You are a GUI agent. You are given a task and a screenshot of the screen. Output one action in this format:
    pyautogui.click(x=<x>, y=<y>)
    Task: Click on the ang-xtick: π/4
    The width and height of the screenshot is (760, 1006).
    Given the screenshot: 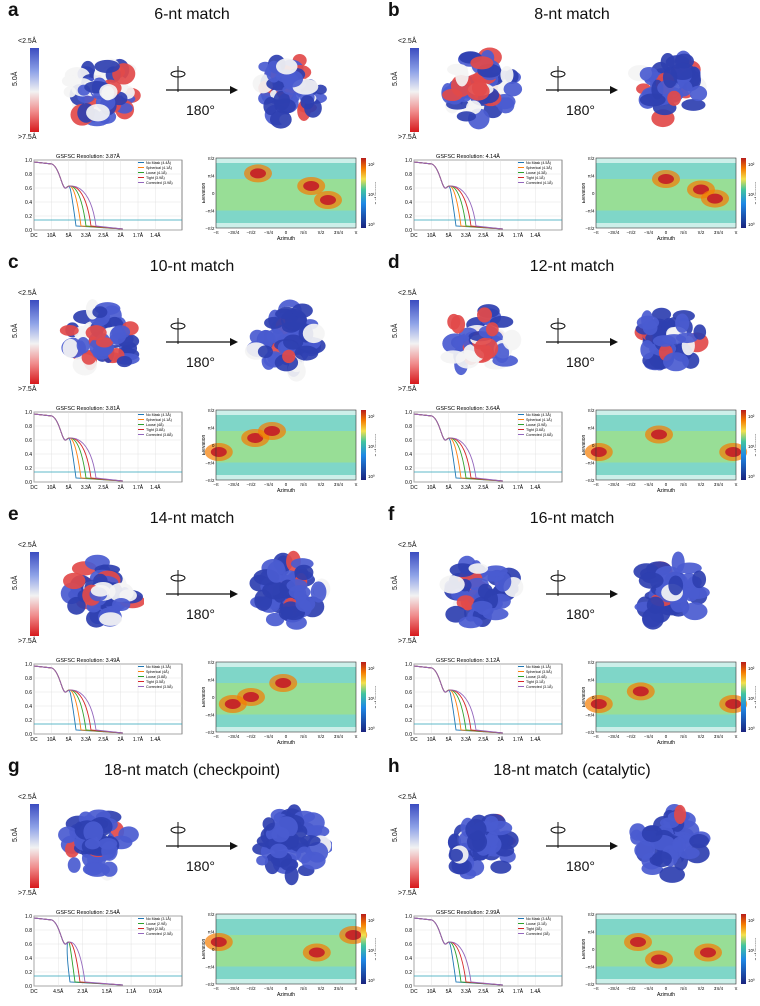 What is the action you would take?
    pyautogui.click(x=683, y=988)
    